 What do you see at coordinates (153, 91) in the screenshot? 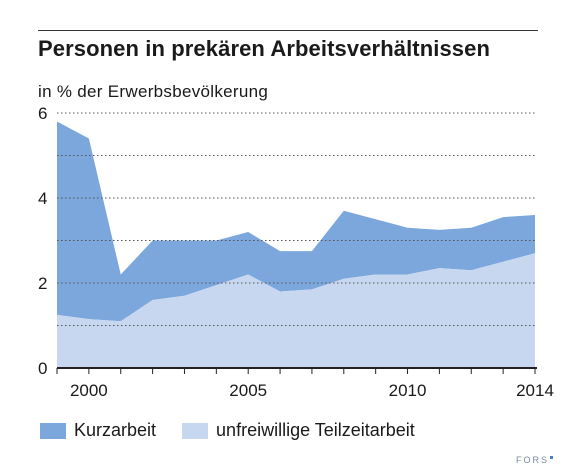
I see `chart-subtitle: in % der Erwerbsbevölkerung` at bounding box center [153, 91].